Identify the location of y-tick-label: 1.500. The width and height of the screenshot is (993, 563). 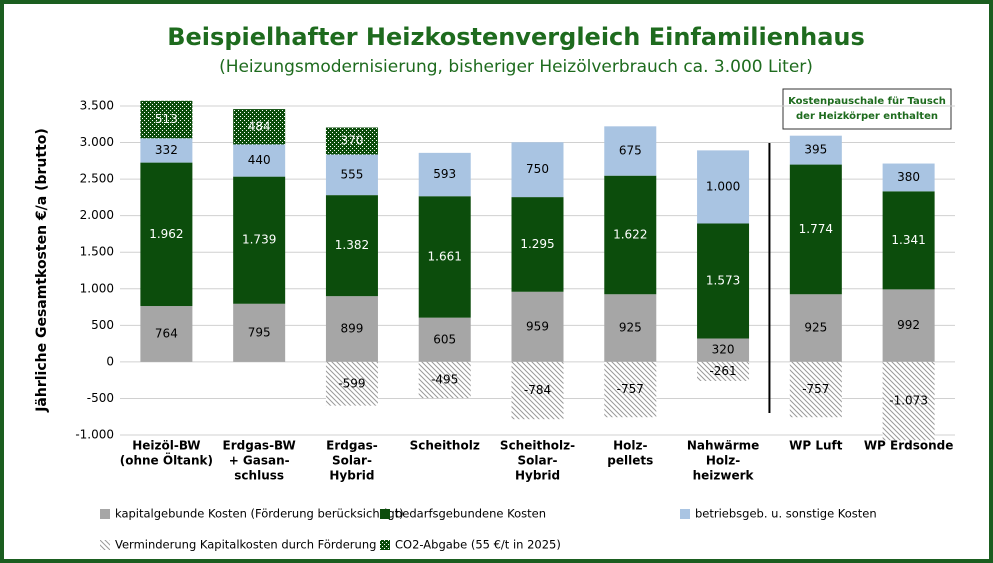
(97, 252).